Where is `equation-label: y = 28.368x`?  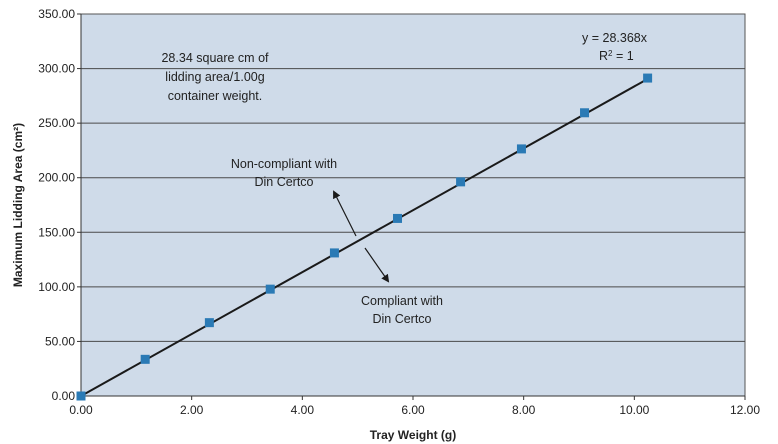 equation-label: y = 28.368x is located at coordinates (615, 38).